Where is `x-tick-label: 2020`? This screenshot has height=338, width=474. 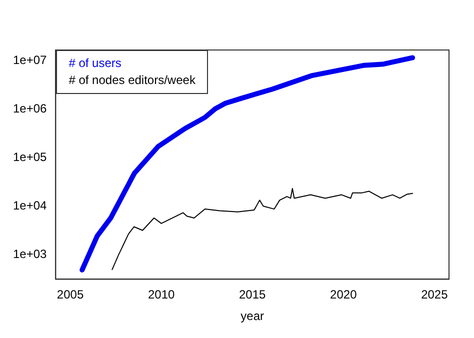
x-tick-label: 2020 is located at coordinates (344, 295).